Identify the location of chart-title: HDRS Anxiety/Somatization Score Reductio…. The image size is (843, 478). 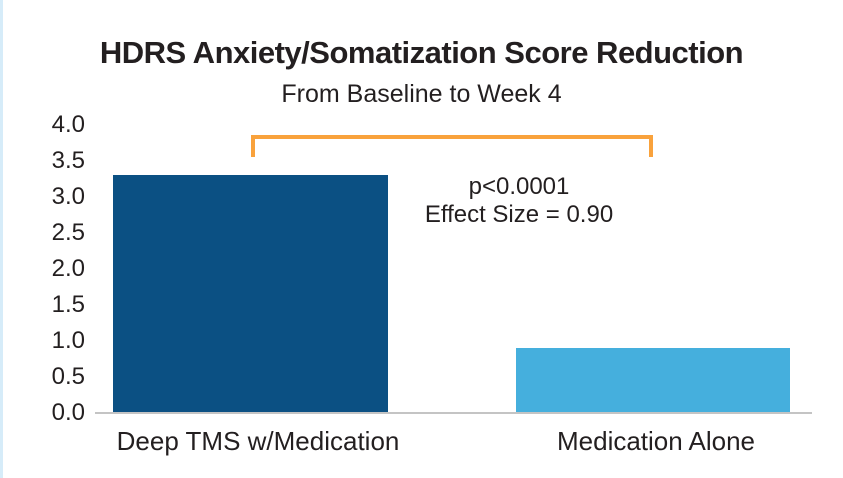
(421, 52).